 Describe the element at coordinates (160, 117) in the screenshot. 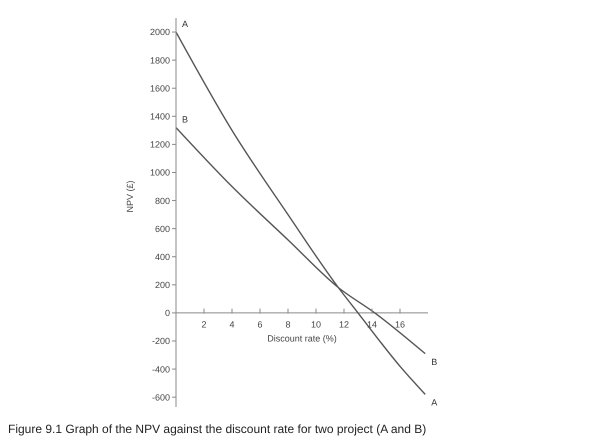

I see `y-tick-label: 1400` at that location.